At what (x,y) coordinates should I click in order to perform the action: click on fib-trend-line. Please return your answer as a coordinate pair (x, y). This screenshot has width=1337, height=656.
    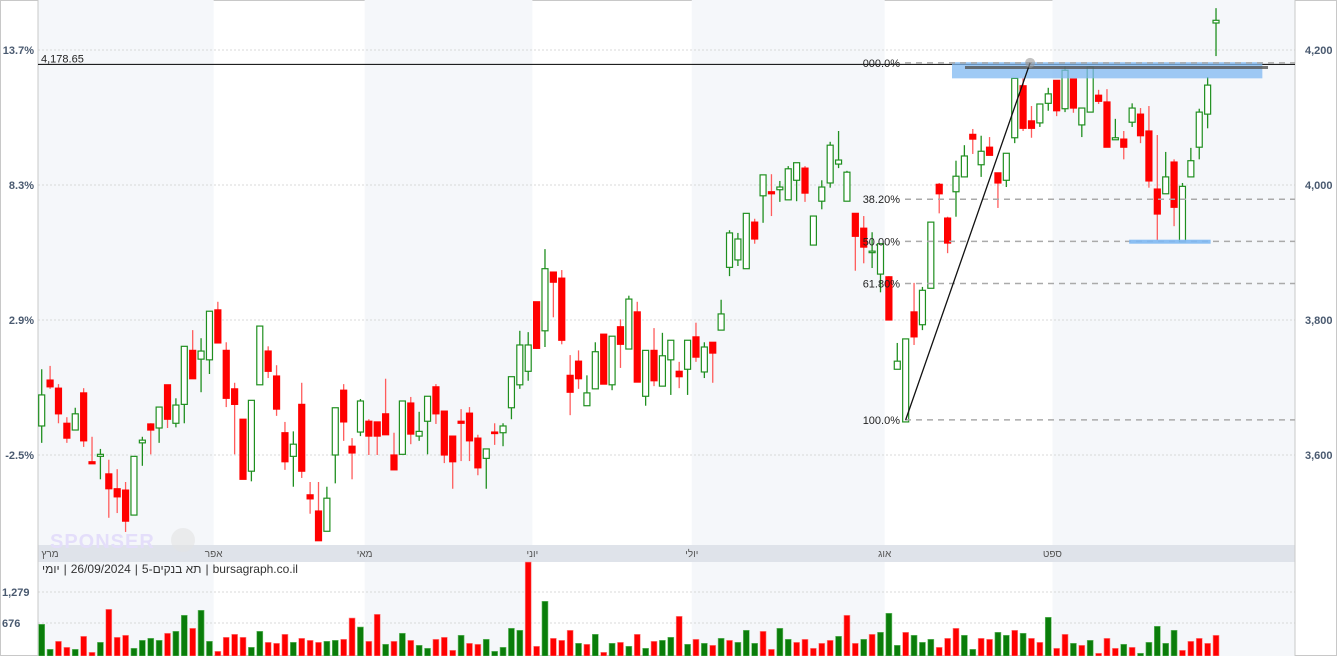
    Looking at the image, I should click on (968, 241).